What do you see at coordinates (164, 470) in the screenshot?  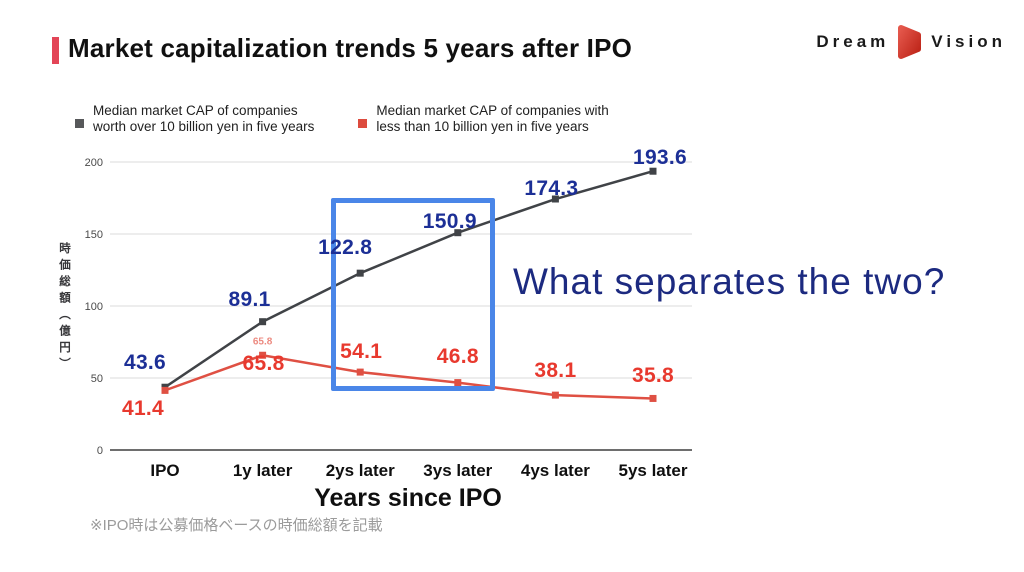 I see `svg-text: IPO` at bounding box center [164, 470].